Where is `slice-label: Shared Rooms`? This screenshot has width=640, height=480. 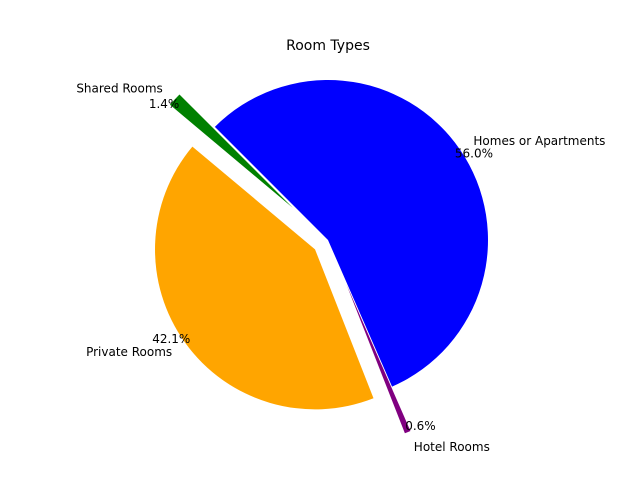 slice-label: Shared Rooms is located at coordinates (119, 89).